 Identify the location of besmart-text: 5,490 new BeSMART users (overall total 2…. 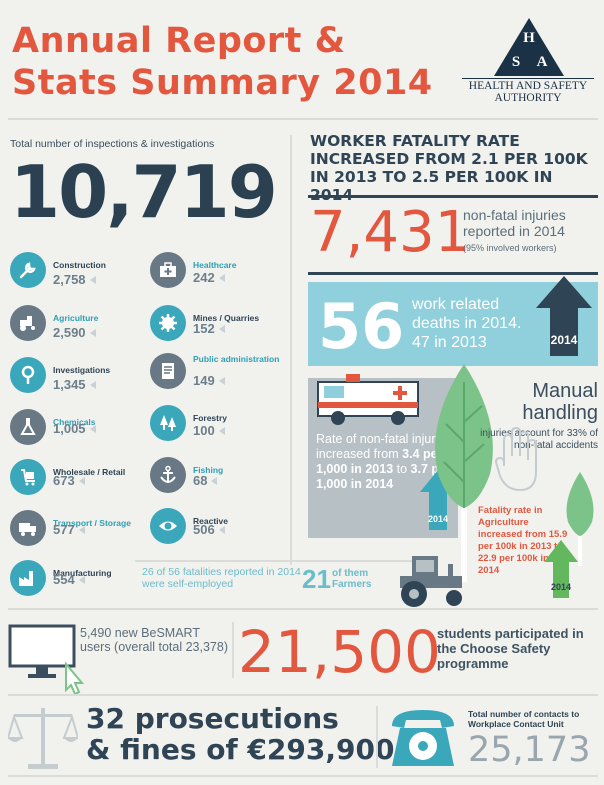
(154, 640).